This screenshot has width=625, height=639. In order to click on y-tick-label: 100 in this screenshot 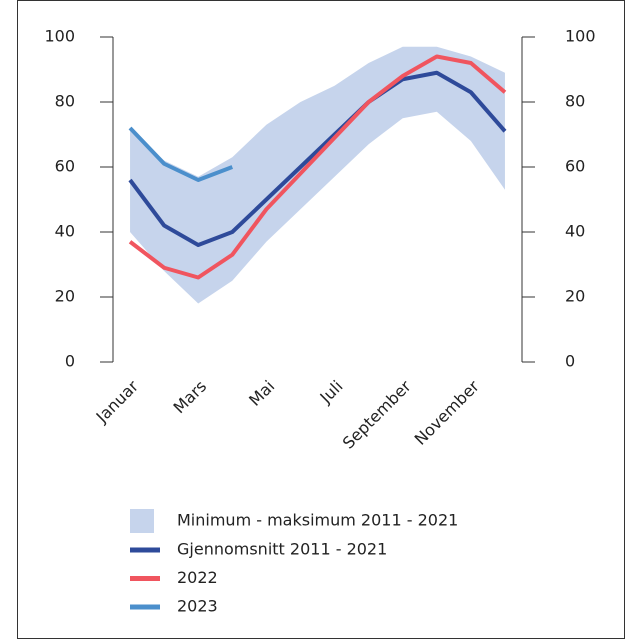, I will do `click(59, 36)`.